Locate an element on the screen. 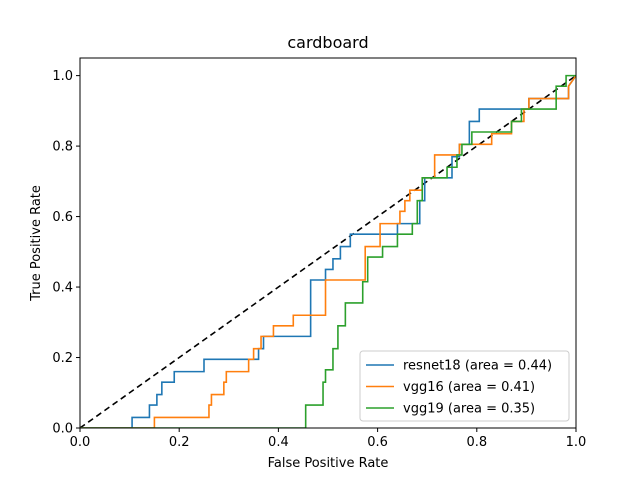 This screenshot has height=480, width=640. x-tick-label: 0.4 is located at coordinates (278, 442).